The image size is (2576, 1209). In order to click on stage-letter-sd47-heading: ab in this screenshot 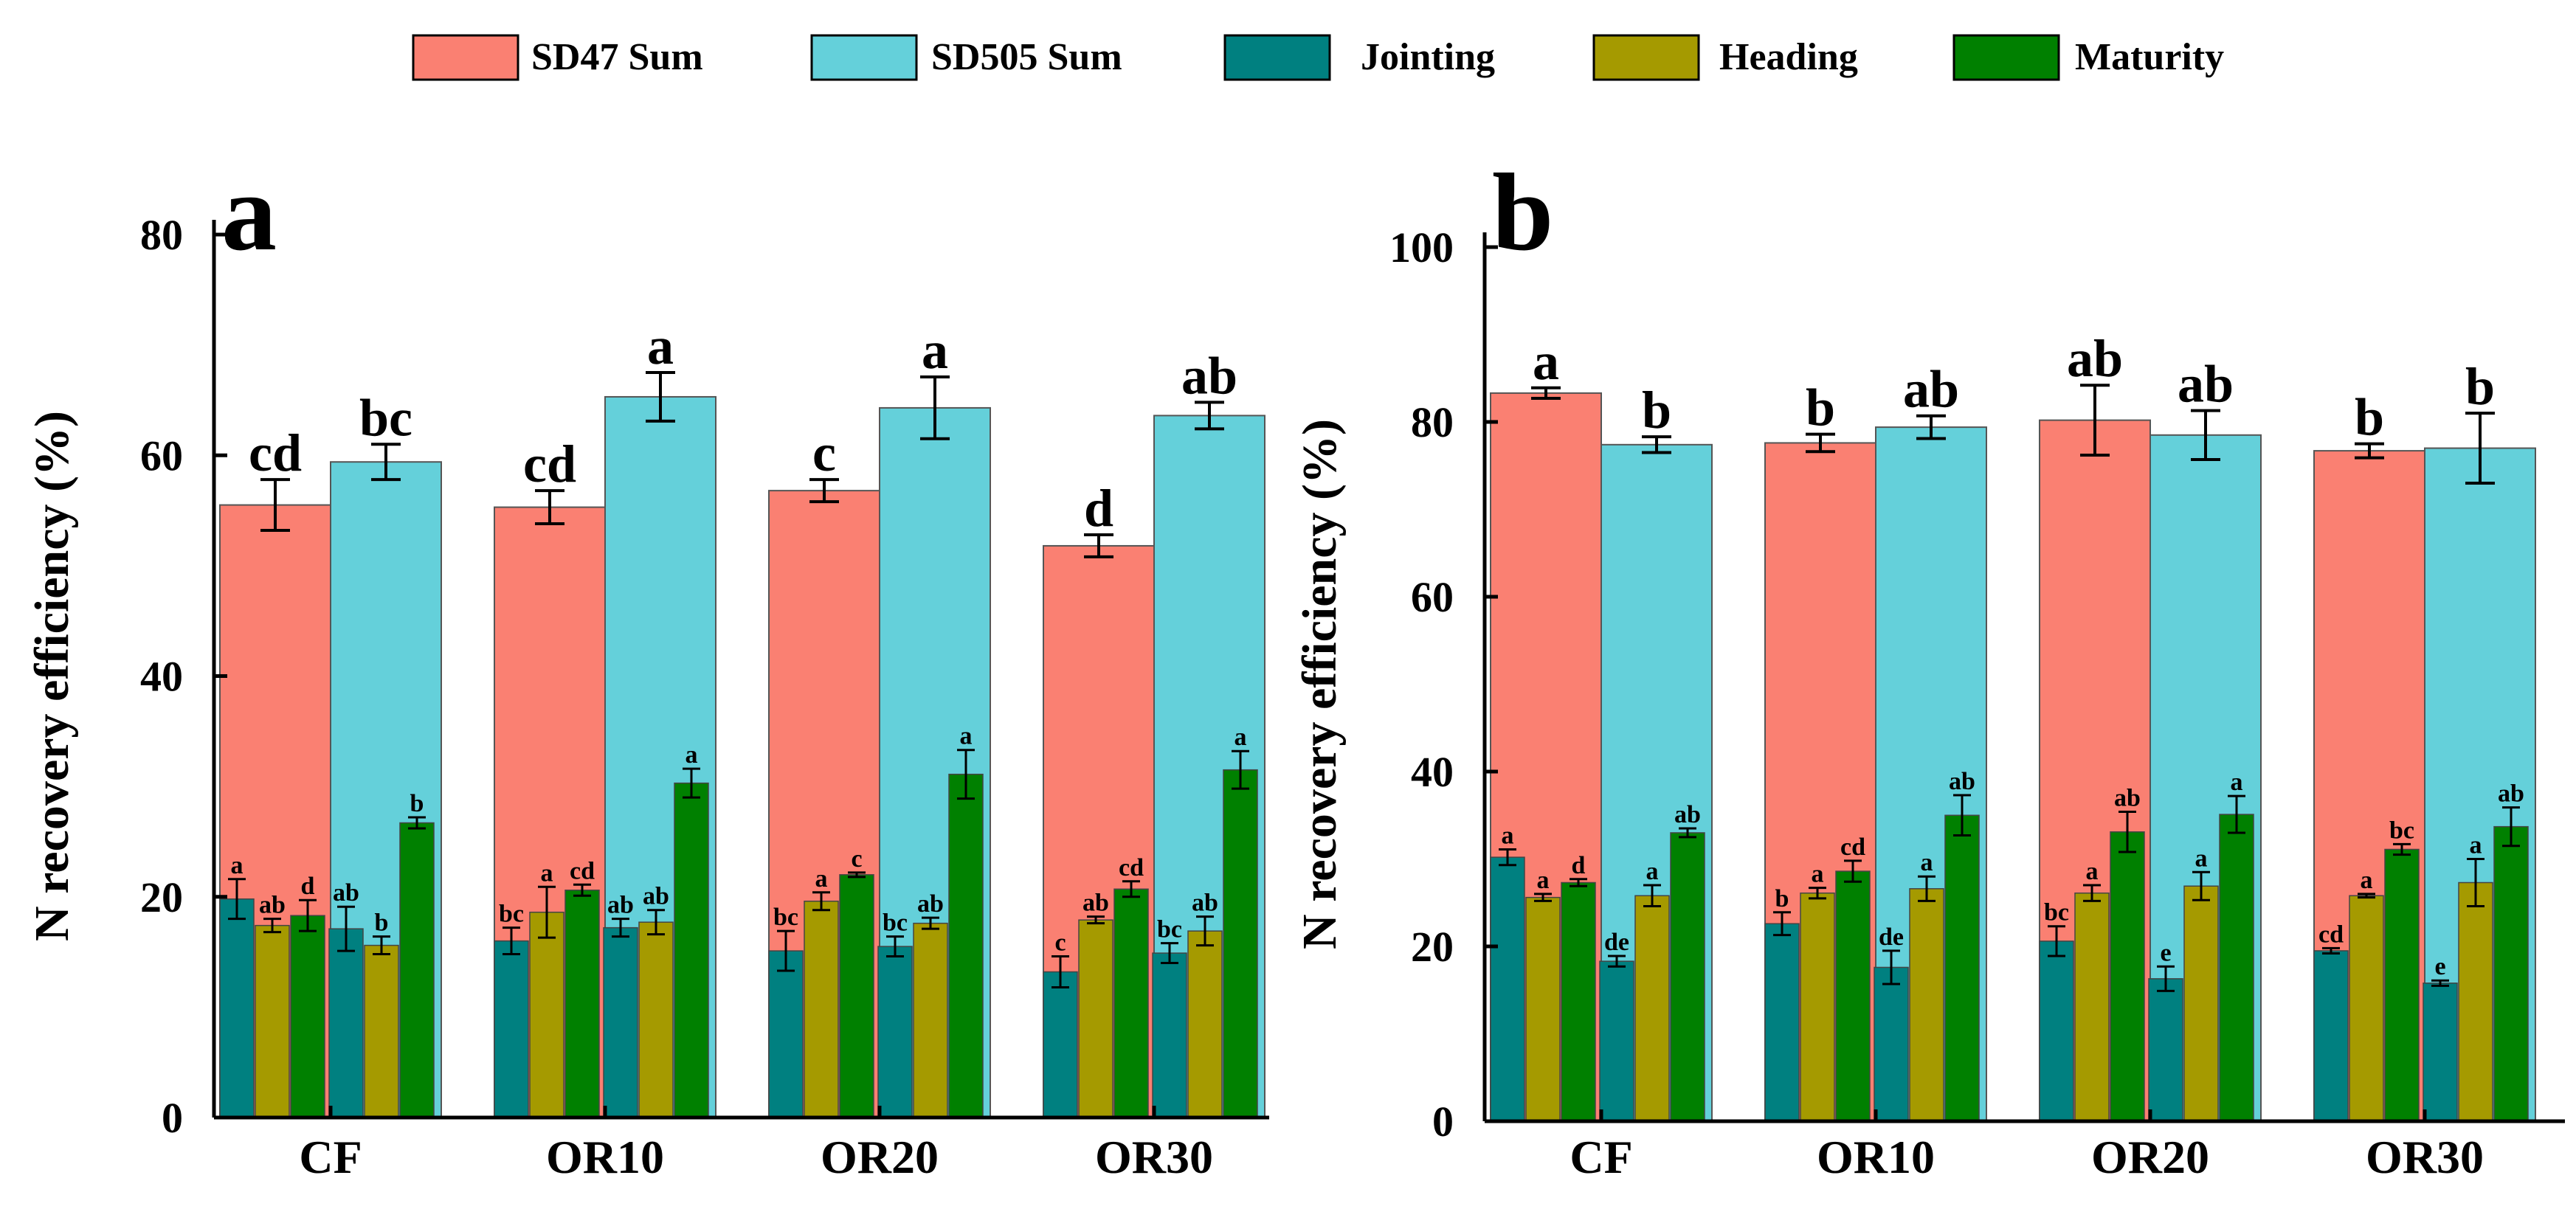, I will do `click(1095, 903)`.